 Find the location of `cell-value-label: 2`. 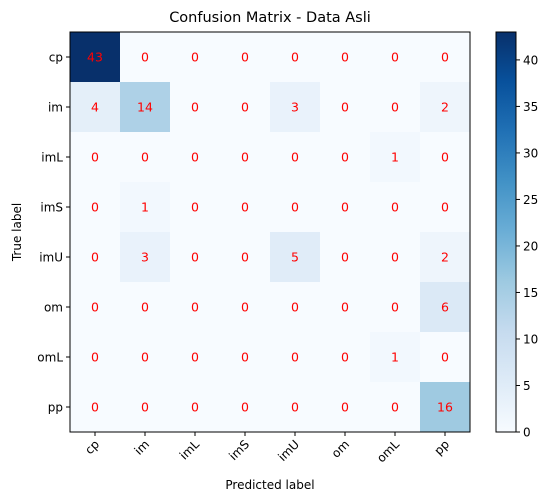

cell-value-label: 2 is located at coordinates (445, 257).